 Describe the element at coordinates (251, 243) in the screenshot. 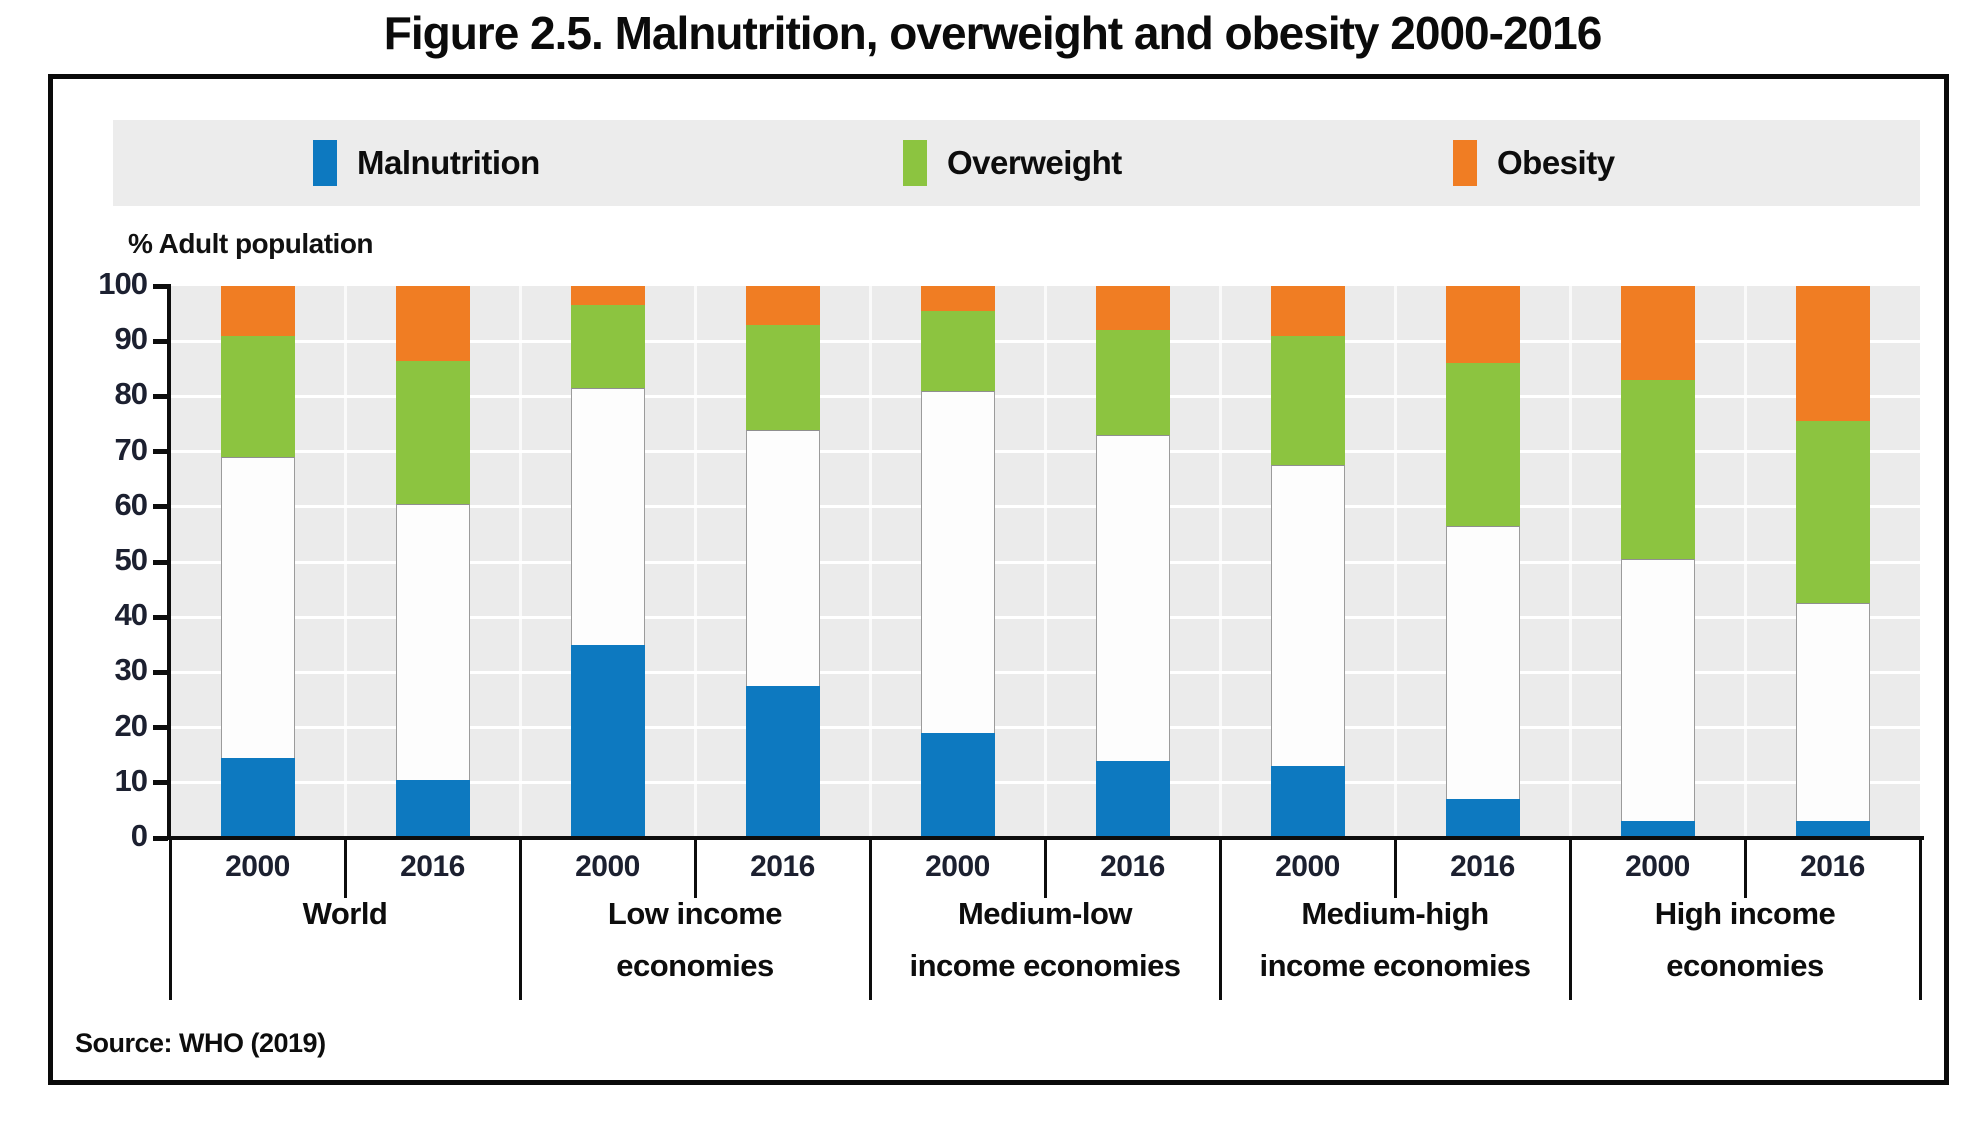

I see `y-axis-title: % Adult population` at that location.